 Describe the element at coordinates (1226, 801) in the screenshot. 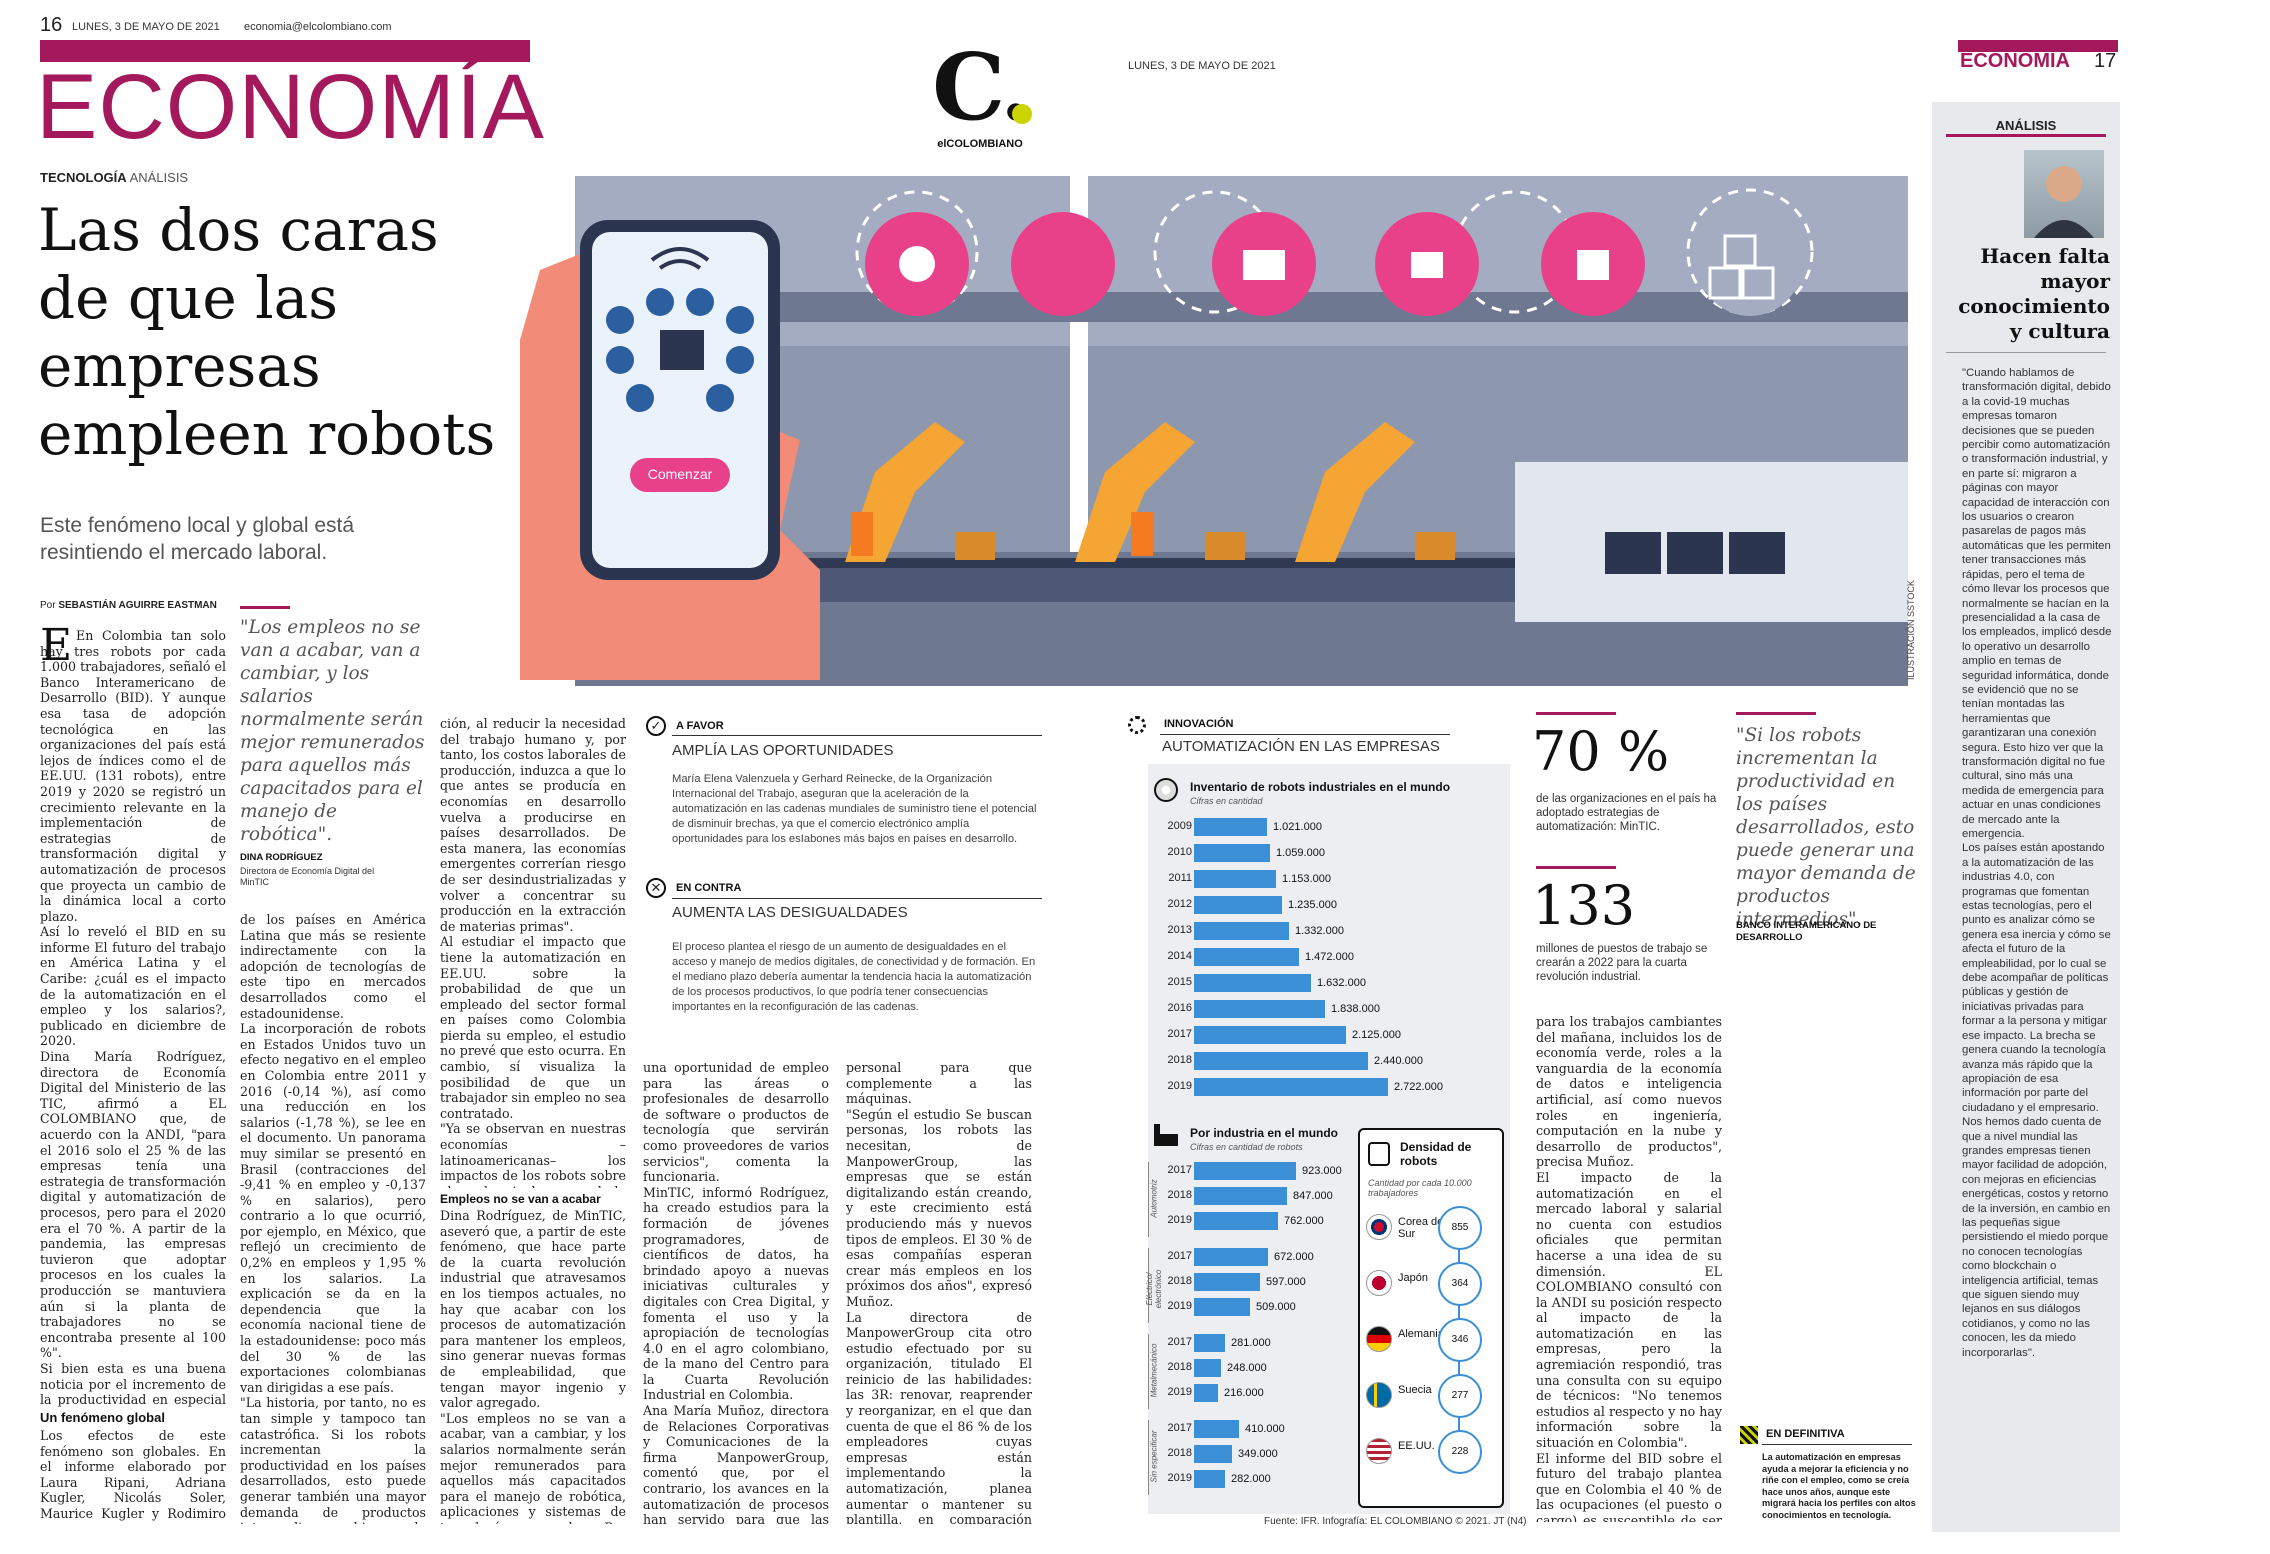

I see `chart1-subtitle: Cifras en cantidad` at that location.